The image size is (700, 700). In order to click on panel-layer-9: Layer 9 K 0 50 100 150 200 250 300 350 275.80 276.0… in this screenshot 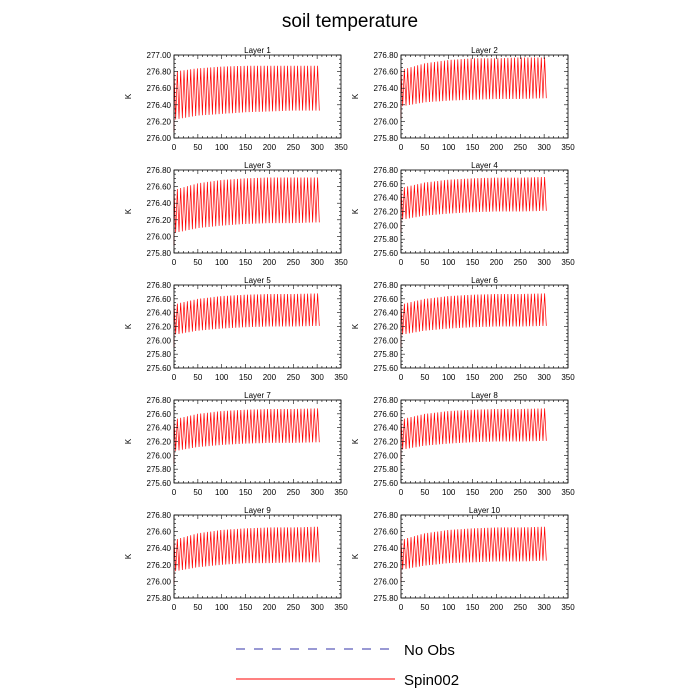, I will do `click(236, 559)`.